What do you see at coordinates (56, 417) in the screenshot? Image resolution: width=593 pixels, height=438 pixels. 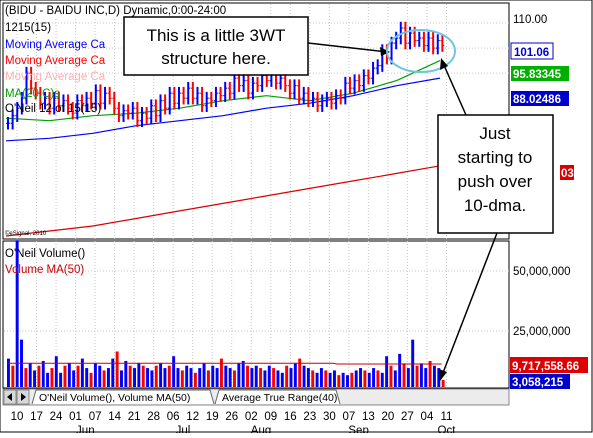 I see `date-tick: 24` at bounding box center [56, 417].